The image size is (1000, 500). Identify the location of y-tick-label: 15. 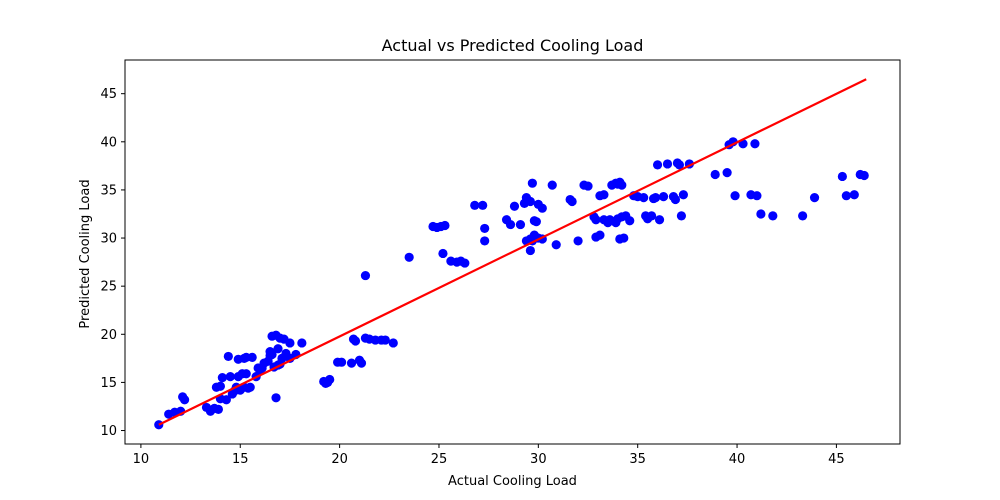
(108, 383).